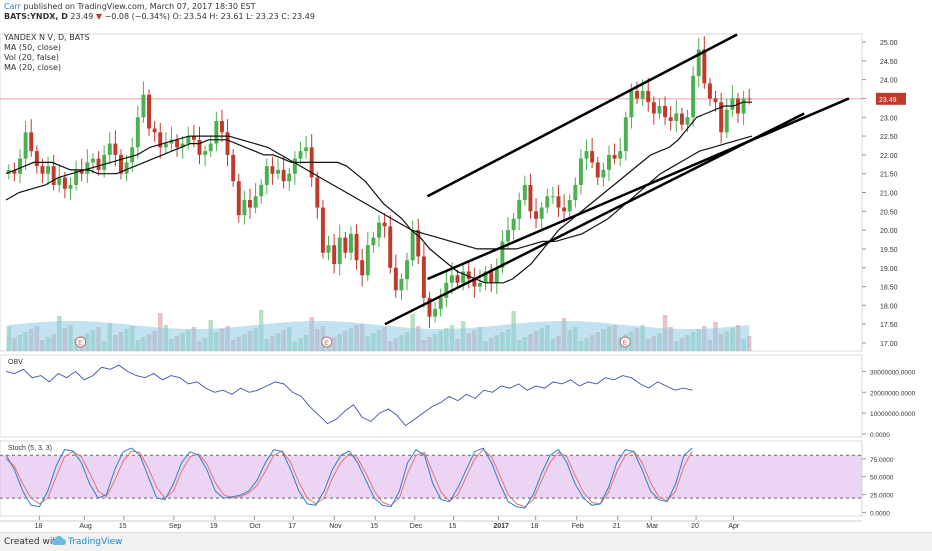 The height and width of the screenshot is (551, 932). What do you see at coordinates (32, 57) in the screenshot?
I see `legend-vol: Vol (20, false)` at bounding box center [32, 57].